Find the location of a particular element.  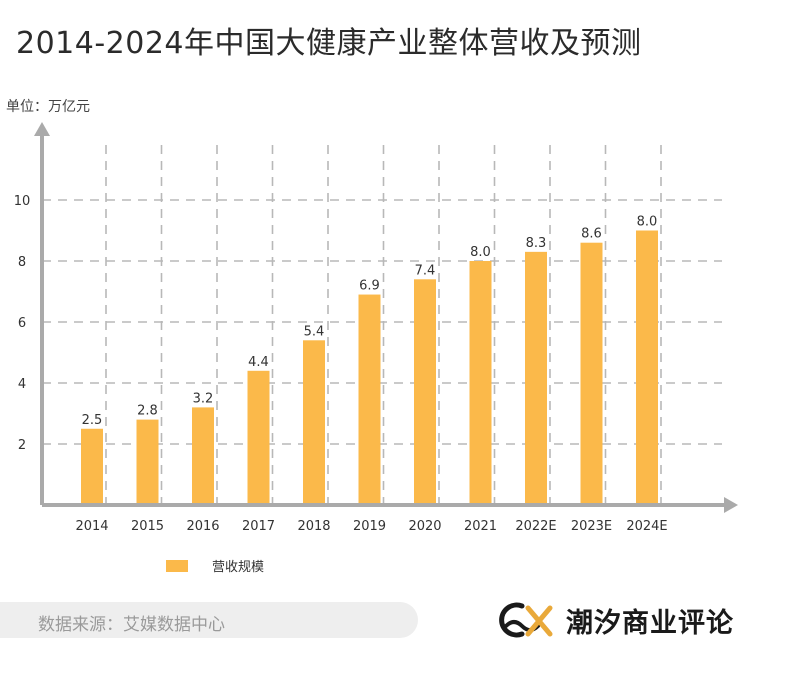

bar-value-label: 8.3 is located at coordinates (536, 243).